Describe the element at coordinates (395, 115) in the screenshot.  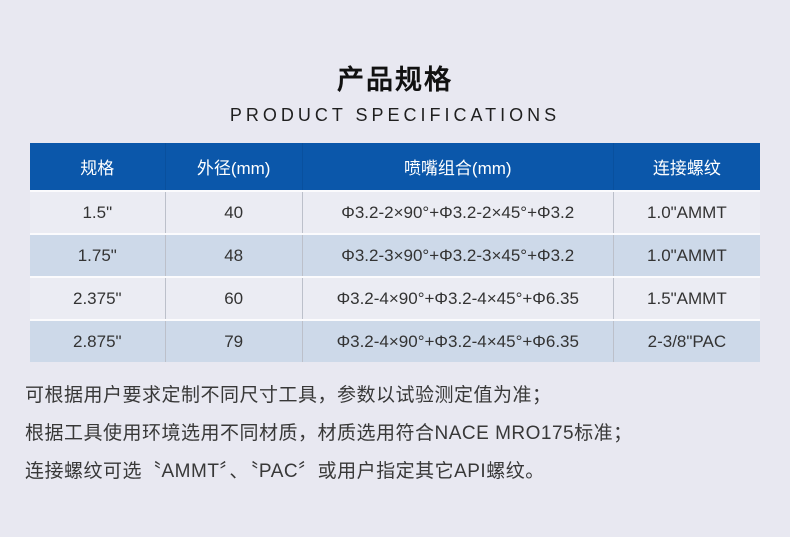
I see `page-subtitle: PRODUCT SPECIFICATIONS` at that location.